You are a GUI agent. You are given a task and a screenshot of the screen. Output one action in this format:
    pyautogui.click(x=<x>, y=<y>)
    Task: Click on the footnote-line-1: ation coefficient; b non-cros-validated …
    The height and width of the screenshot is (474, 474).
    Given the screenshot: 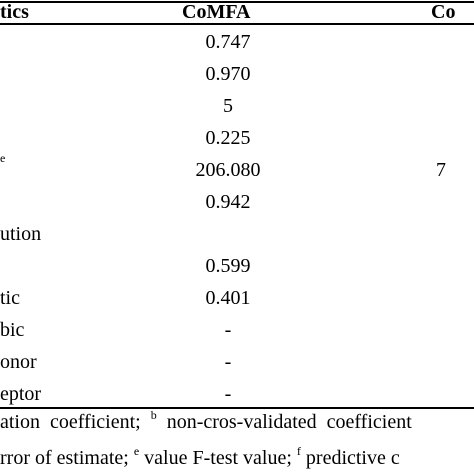 What is the action you would take?
    pyautogui.click(x=206, y=421)
    